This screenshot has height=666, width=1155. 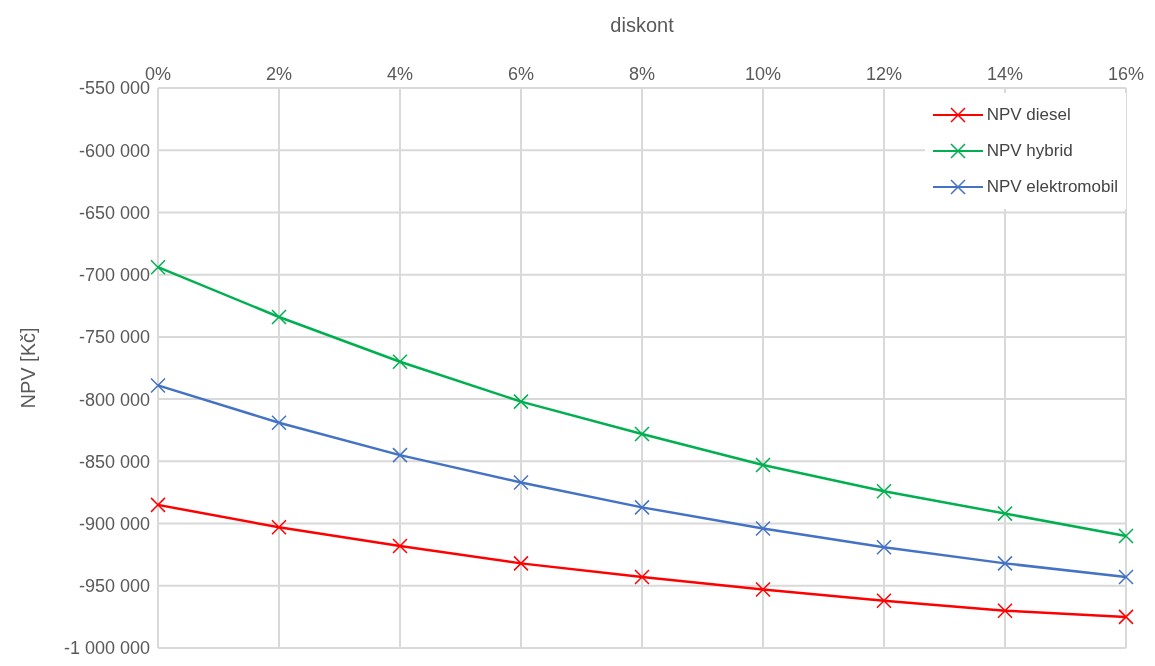 What do you see at coordinates (642, 25) in the screenshot?
I see `x-axis-title: diskont` at bounding box center [642, 25].